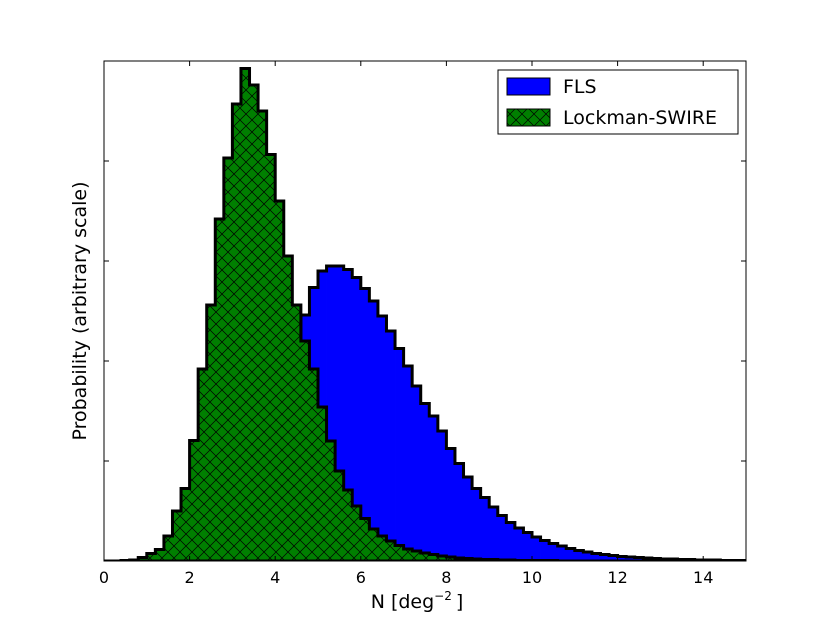 Image resolution: width=830 pixels, height=623 pixels. What do you see at coordinates (459, 602) in the screenshot?
I see `x-axis-label-suffix: ]` at bounding box center [459, 602].